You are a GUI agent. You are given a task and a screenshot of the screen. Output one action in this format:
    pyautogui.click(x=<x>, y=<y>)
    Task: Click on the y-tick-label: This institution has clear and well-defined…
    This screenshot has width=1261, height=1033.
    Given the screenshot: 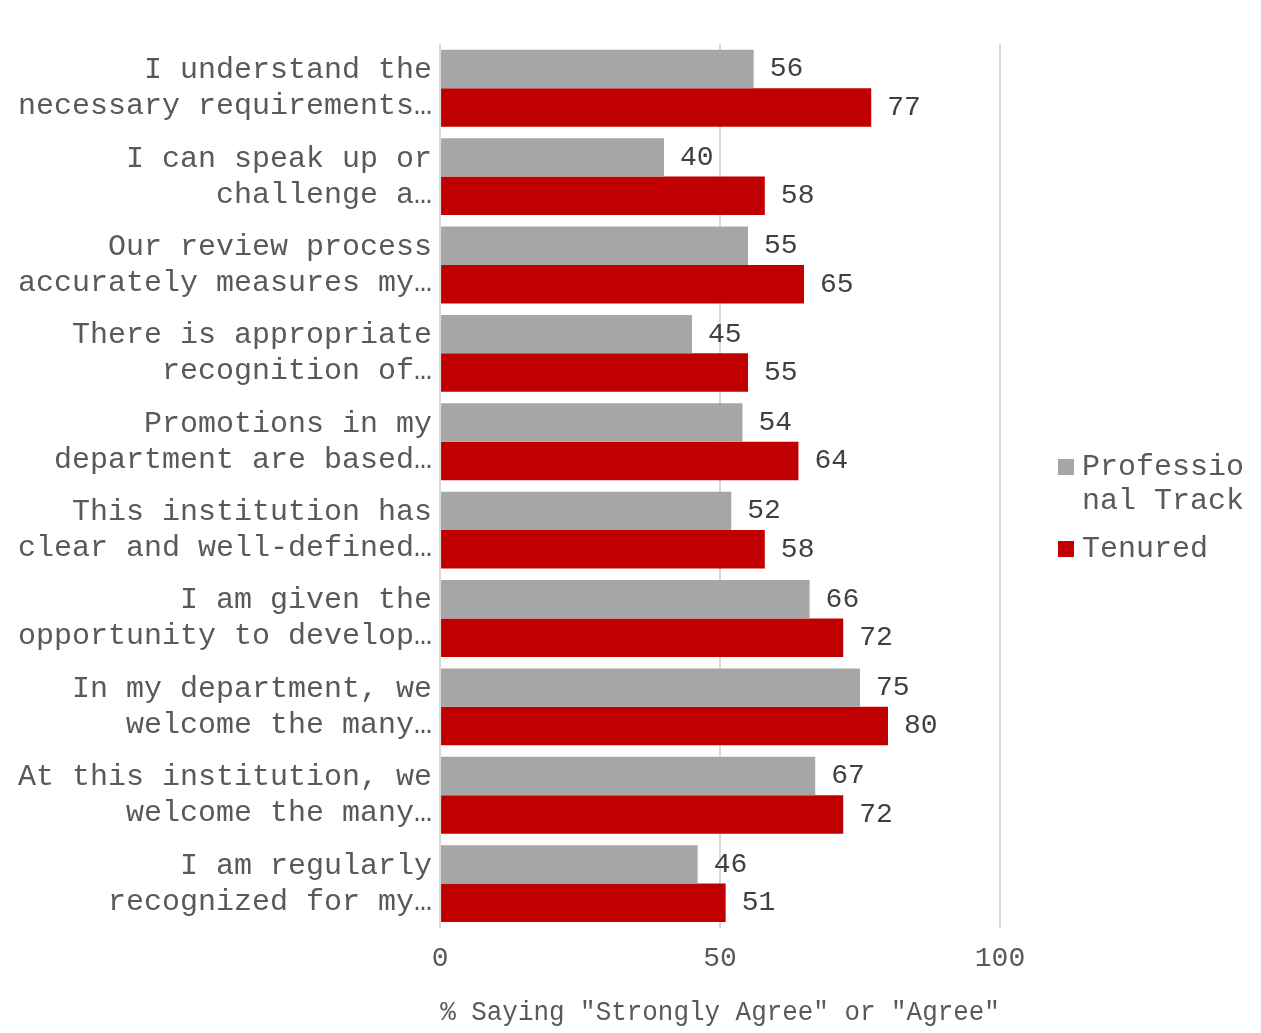 What is the action you would take?
    pyautogui.click(x=225, y=530)
    